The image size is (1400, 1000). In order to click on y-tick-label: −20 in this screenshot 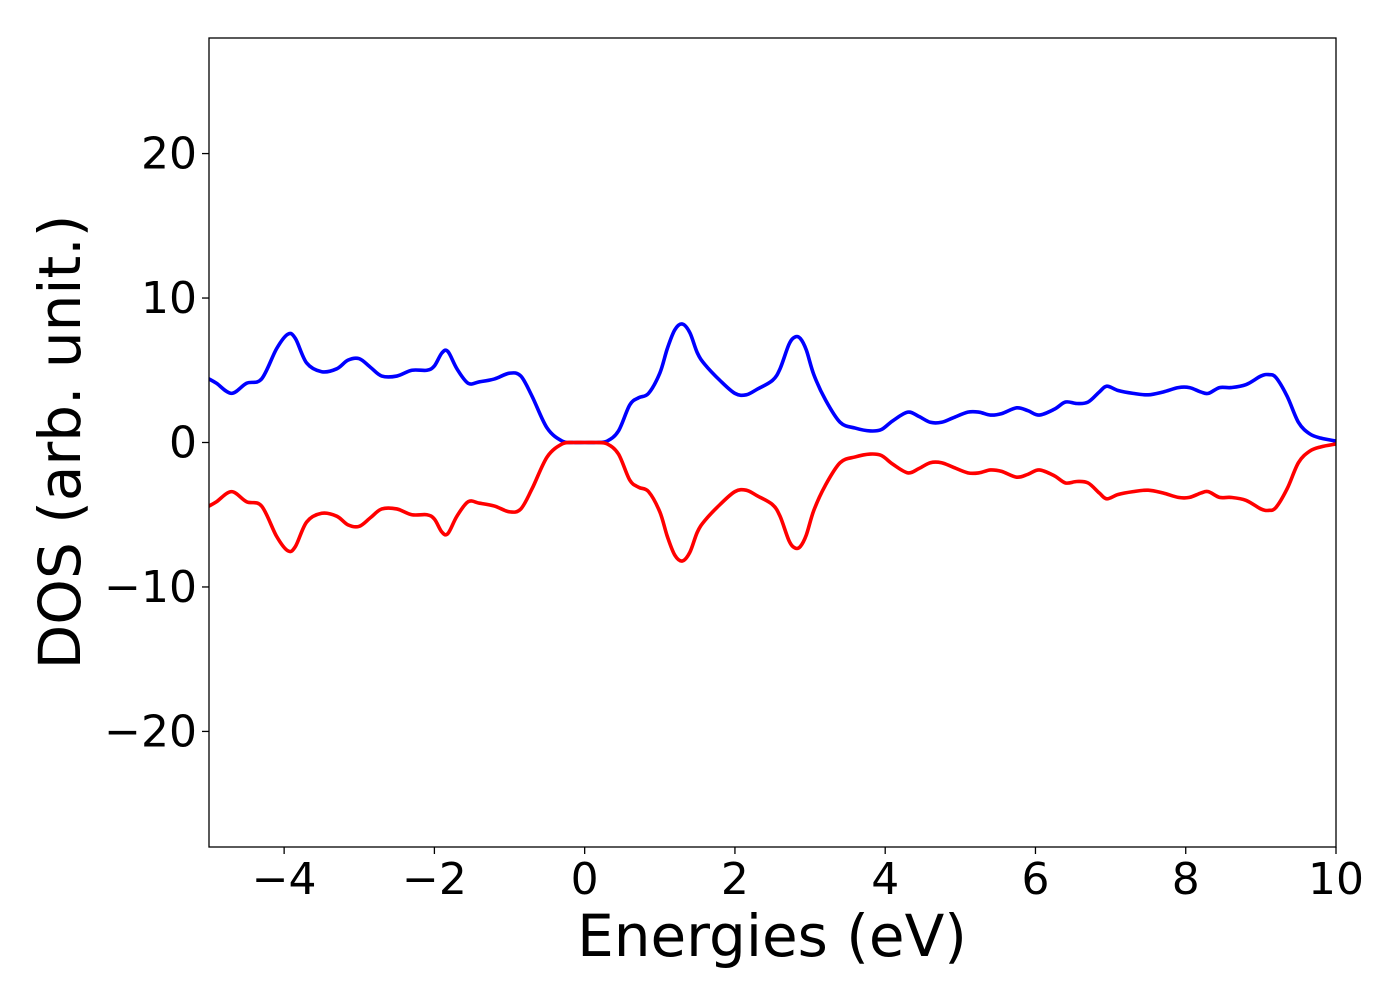, I will do `click(150, 731)`.